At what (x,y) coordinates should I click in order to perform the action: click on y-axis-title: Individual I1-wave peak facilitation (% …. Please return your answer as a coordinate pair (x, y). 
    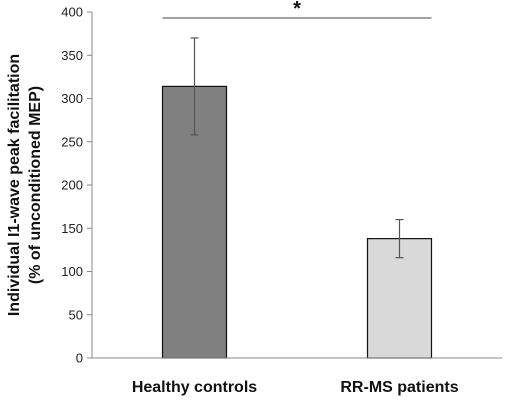
    Looking at the image, I should click on (25, 185).